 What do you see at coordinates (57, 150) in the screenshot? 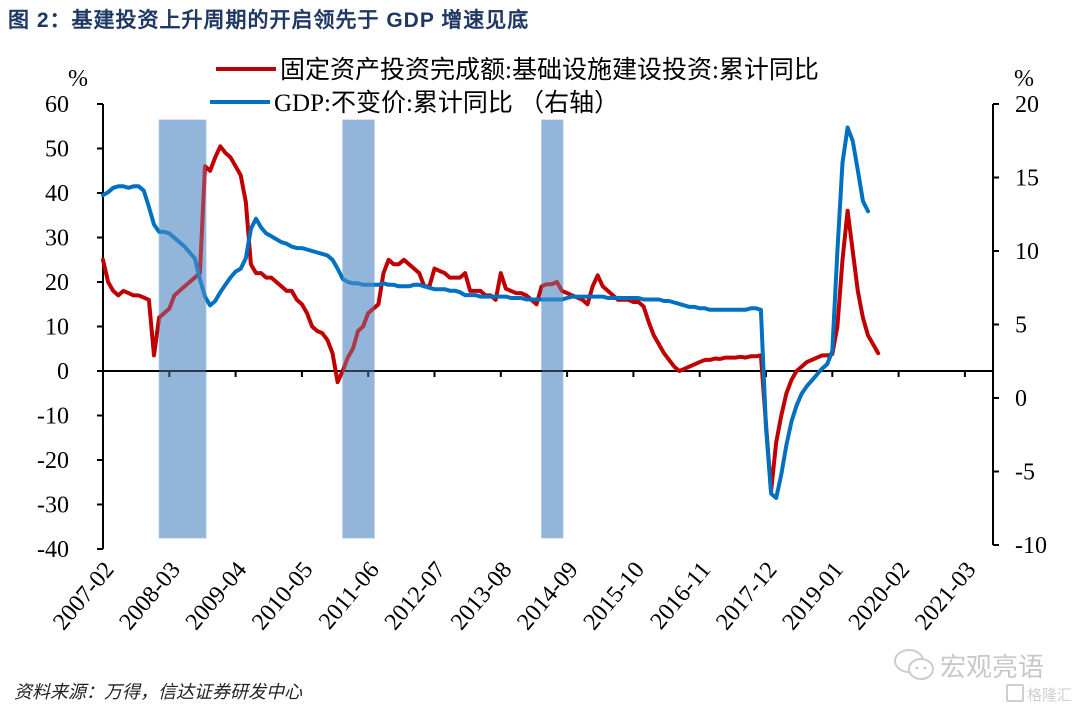
I see `left-axis-tick-label: 50` at bounding box center [57, 150].